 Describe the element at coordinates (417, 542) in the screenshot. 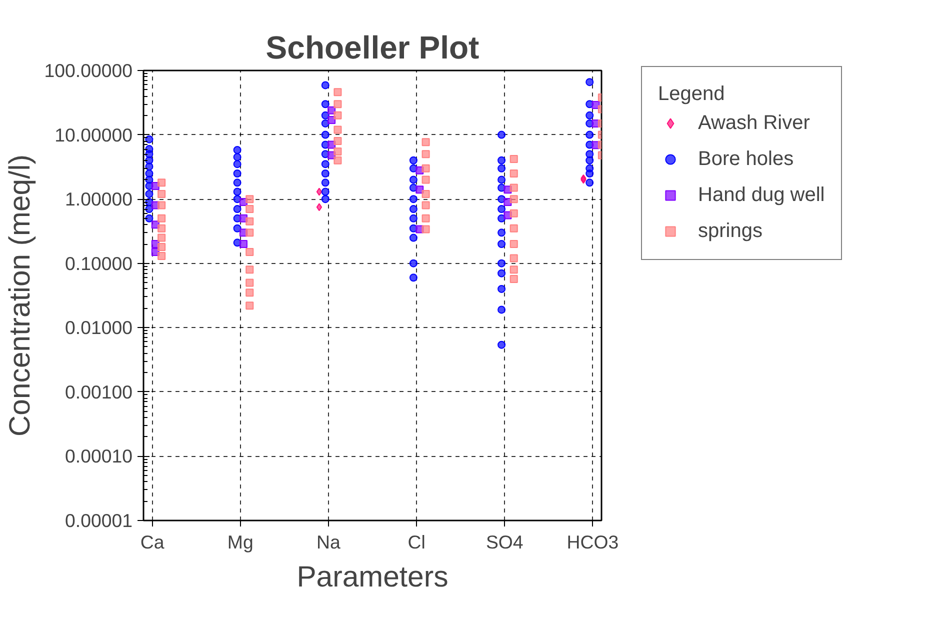

I see `x-tick-label: Cl` at that location.